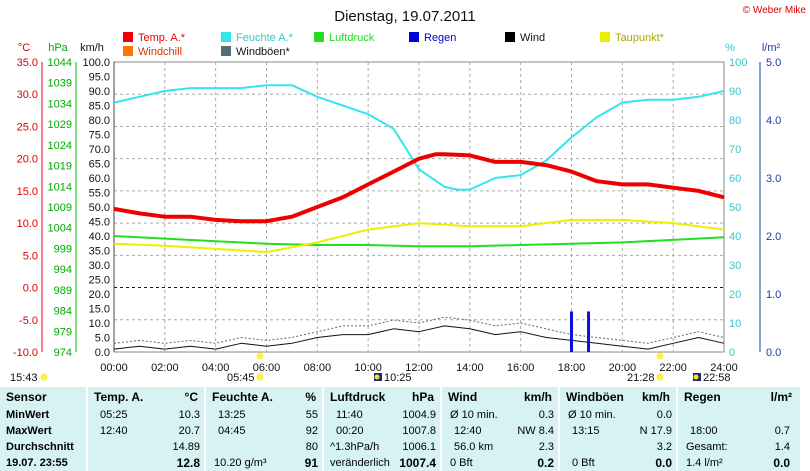 The height and width of the screenshot is (471, 810). I want to click on cell-time: 05:25, so click(114, 415).